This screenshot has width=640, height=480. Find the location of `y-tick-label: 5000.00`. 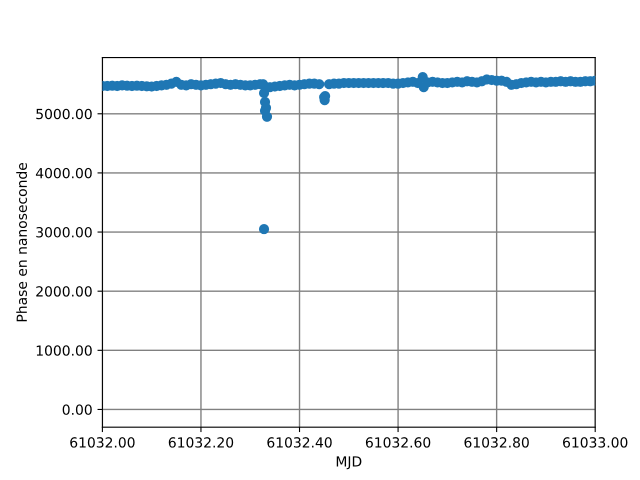

y-tick-label: 5000.00 is located at coordinates (64, 114).